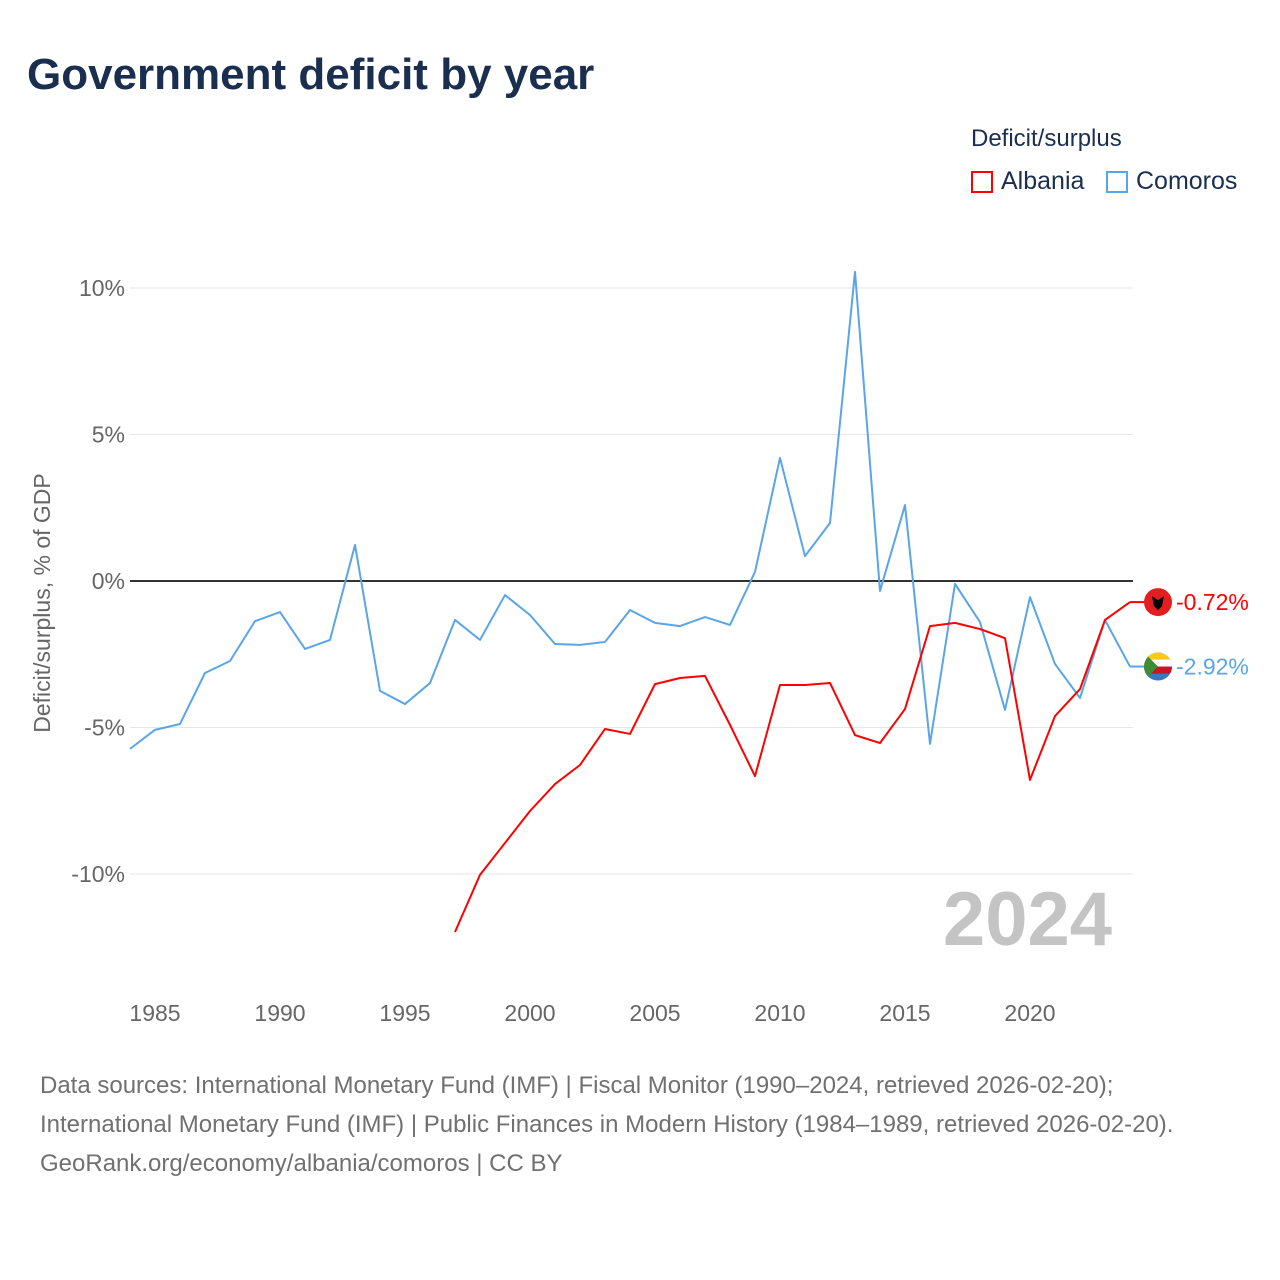  Describe the element at coordinates (1027, 919) in the screenshot. I see `year-watermark: 2024` at that location.